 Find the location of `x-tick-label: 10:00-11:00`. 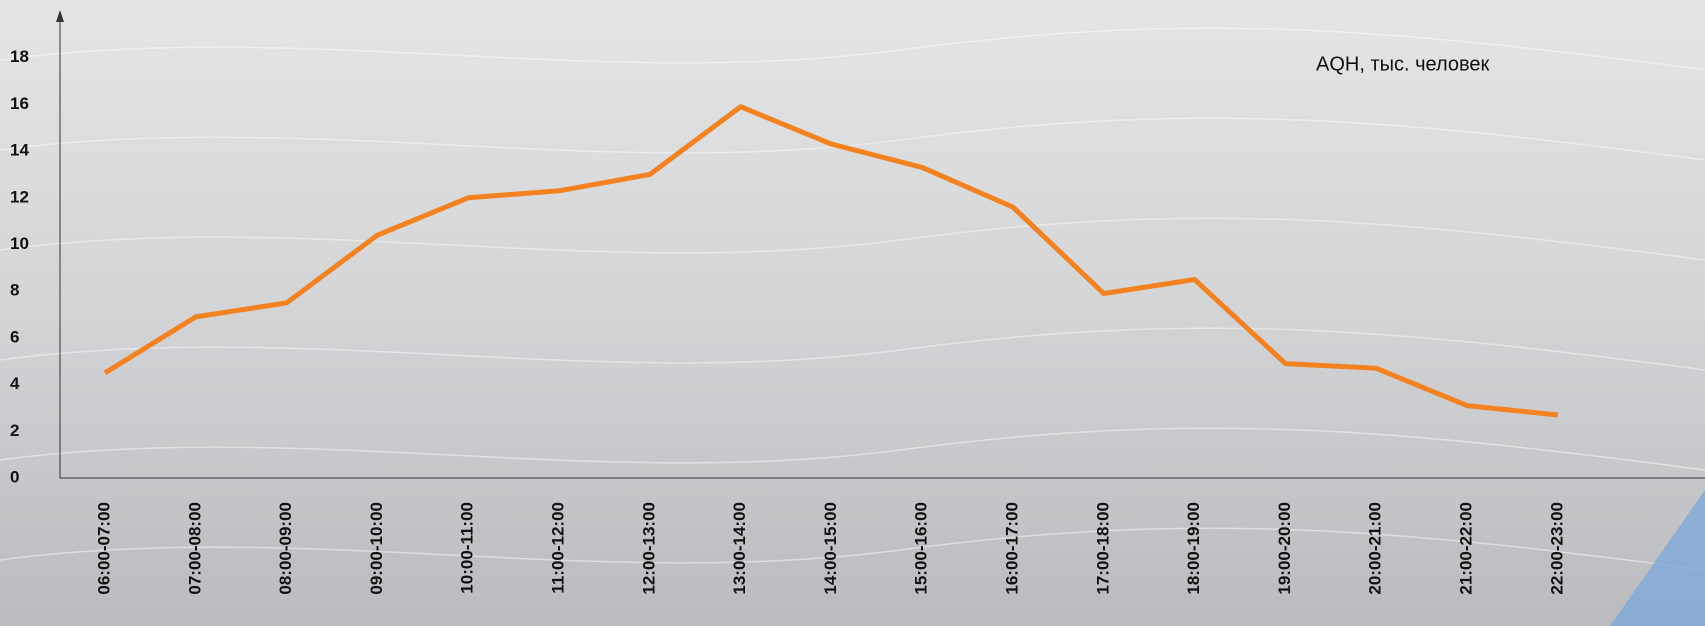

x-tick-label: 10:00-11:00 is located at coordinates (467, 548).